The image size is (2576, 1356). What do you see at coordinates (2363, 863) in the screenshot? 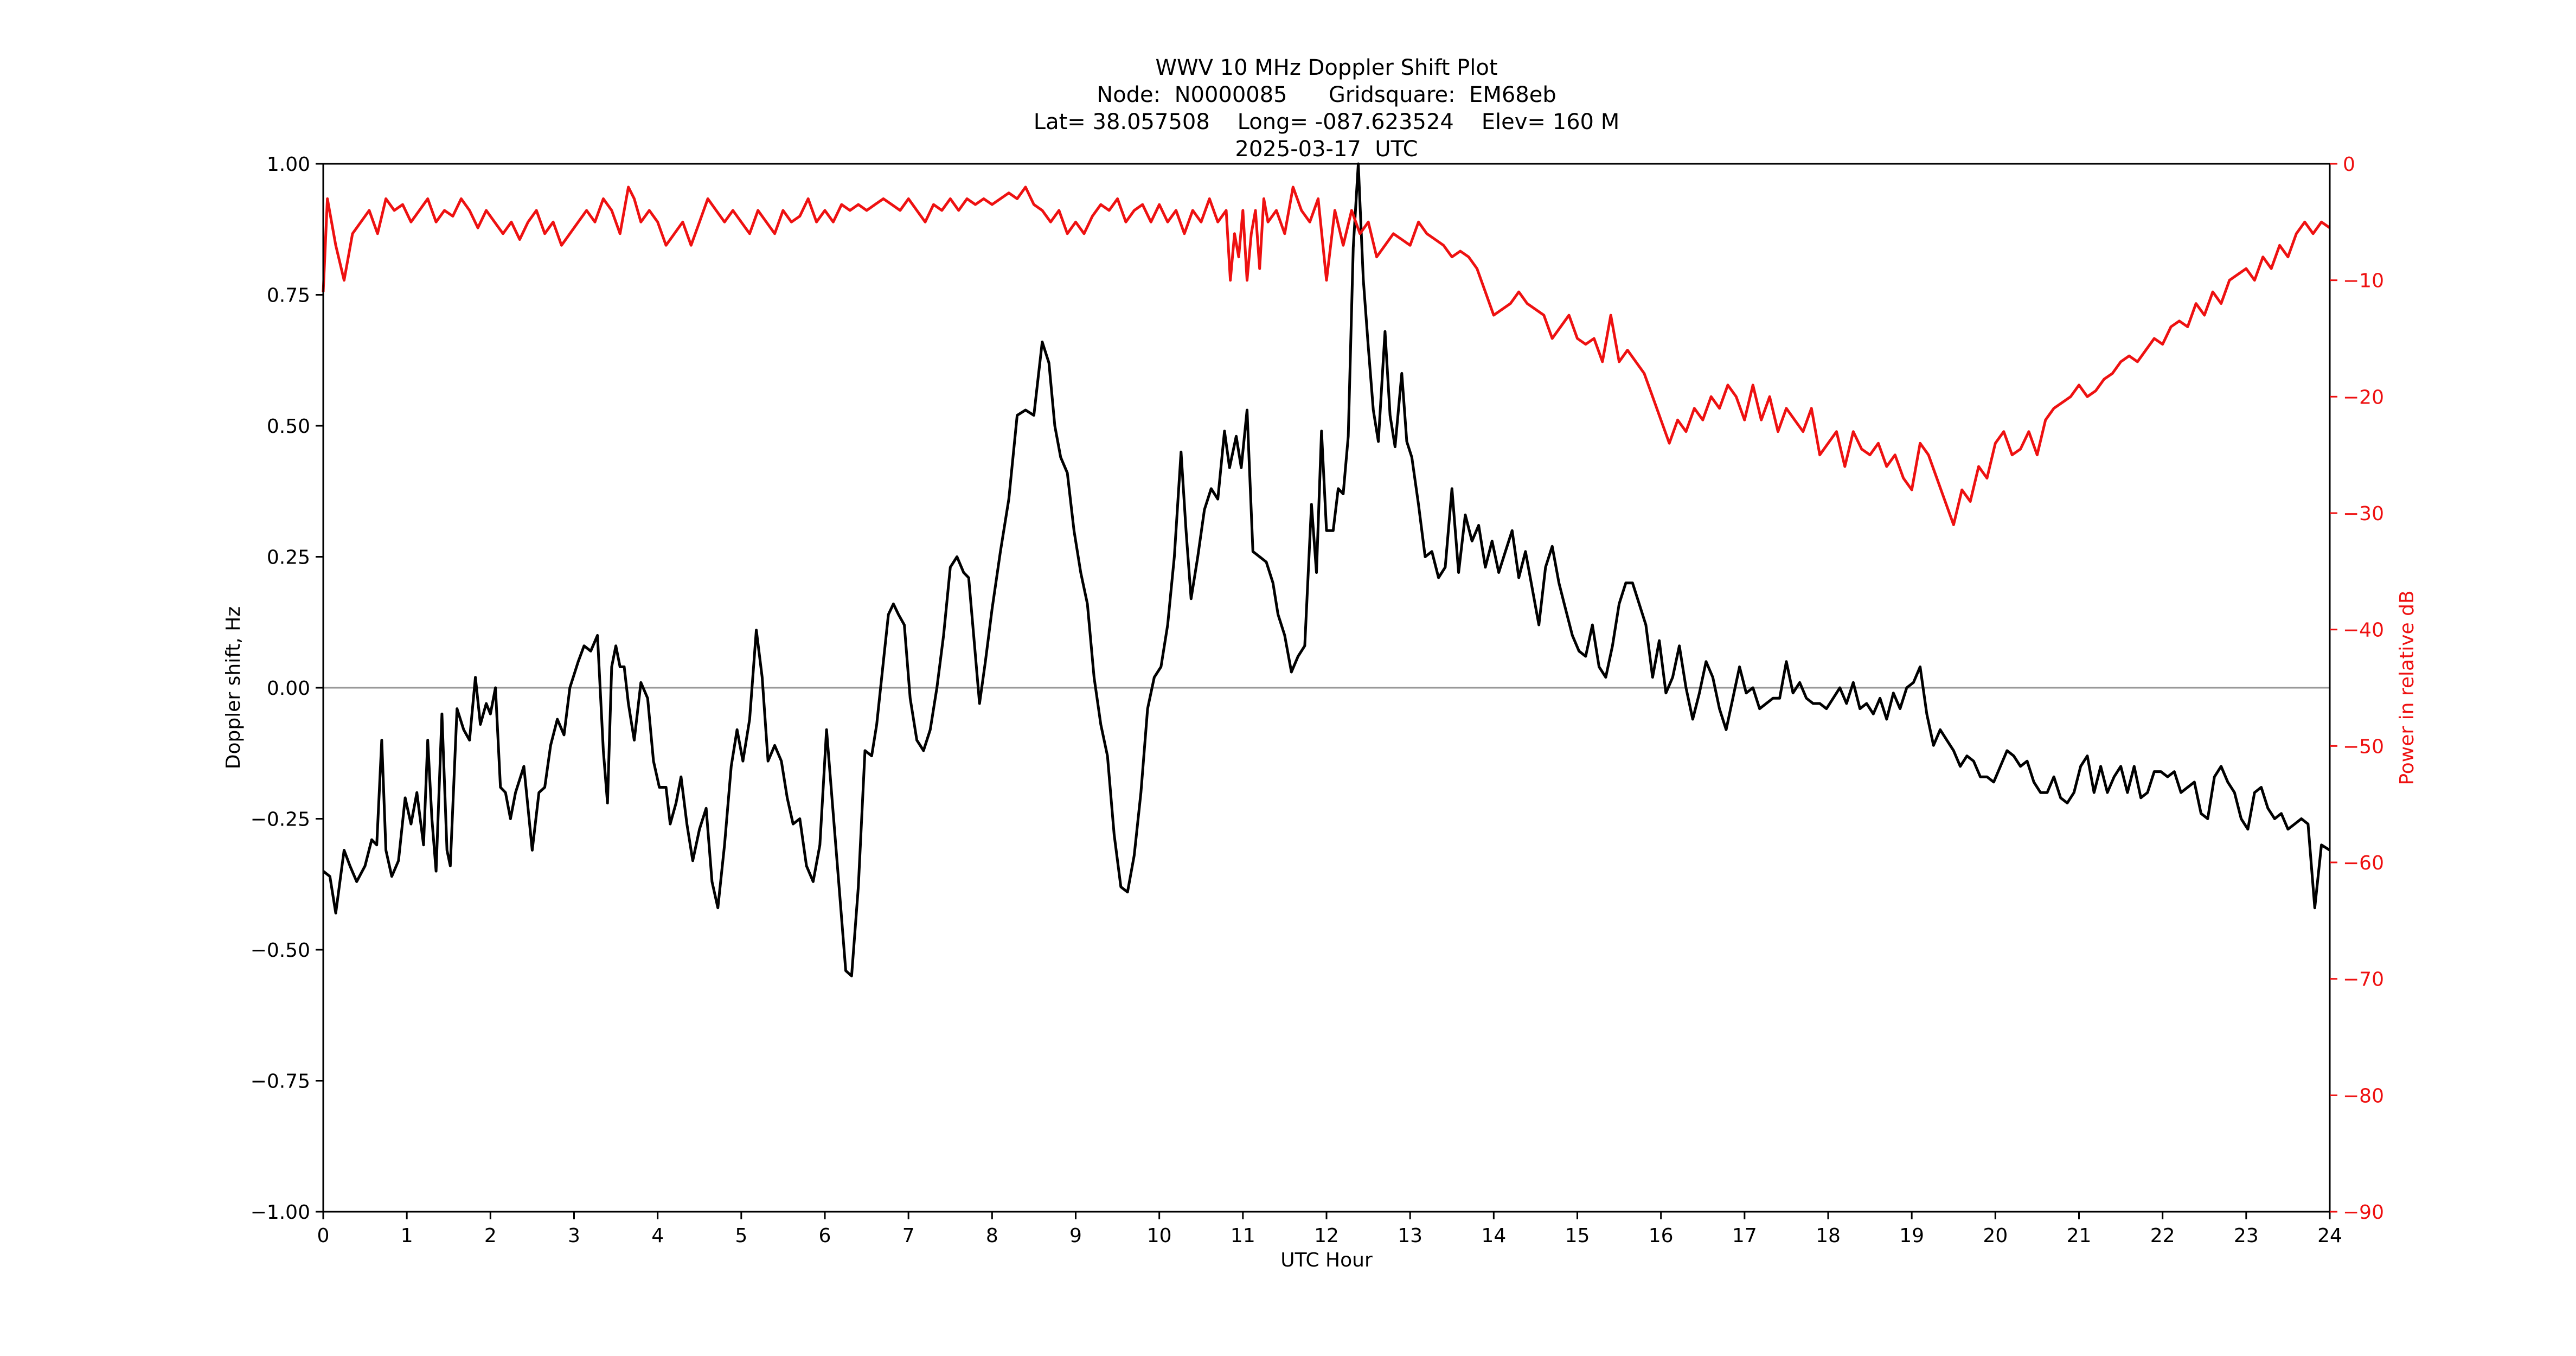
I see `y2-tick-label: −60` at bounding box center [2363, 863].